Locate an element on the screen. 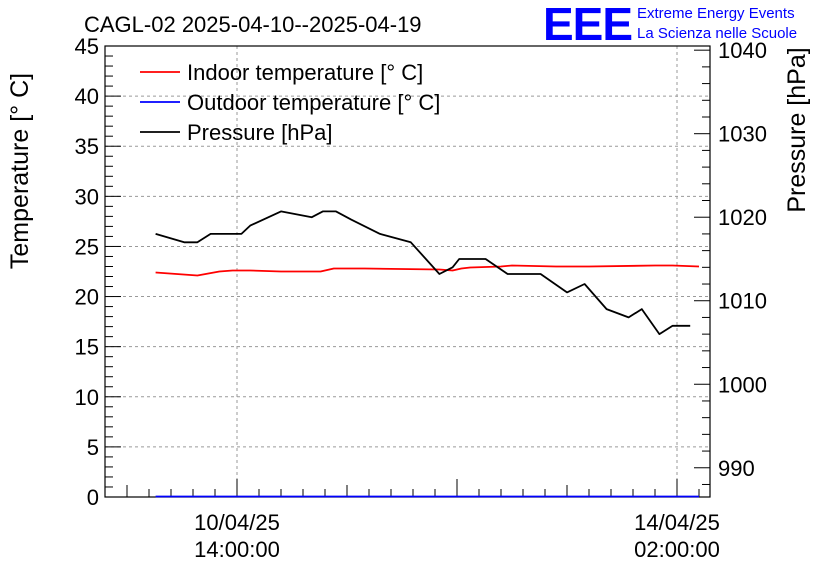 This screenshot has height=572, width=836. x-tick-label-date: 14/04/25 is located at coordinates (677, 522).